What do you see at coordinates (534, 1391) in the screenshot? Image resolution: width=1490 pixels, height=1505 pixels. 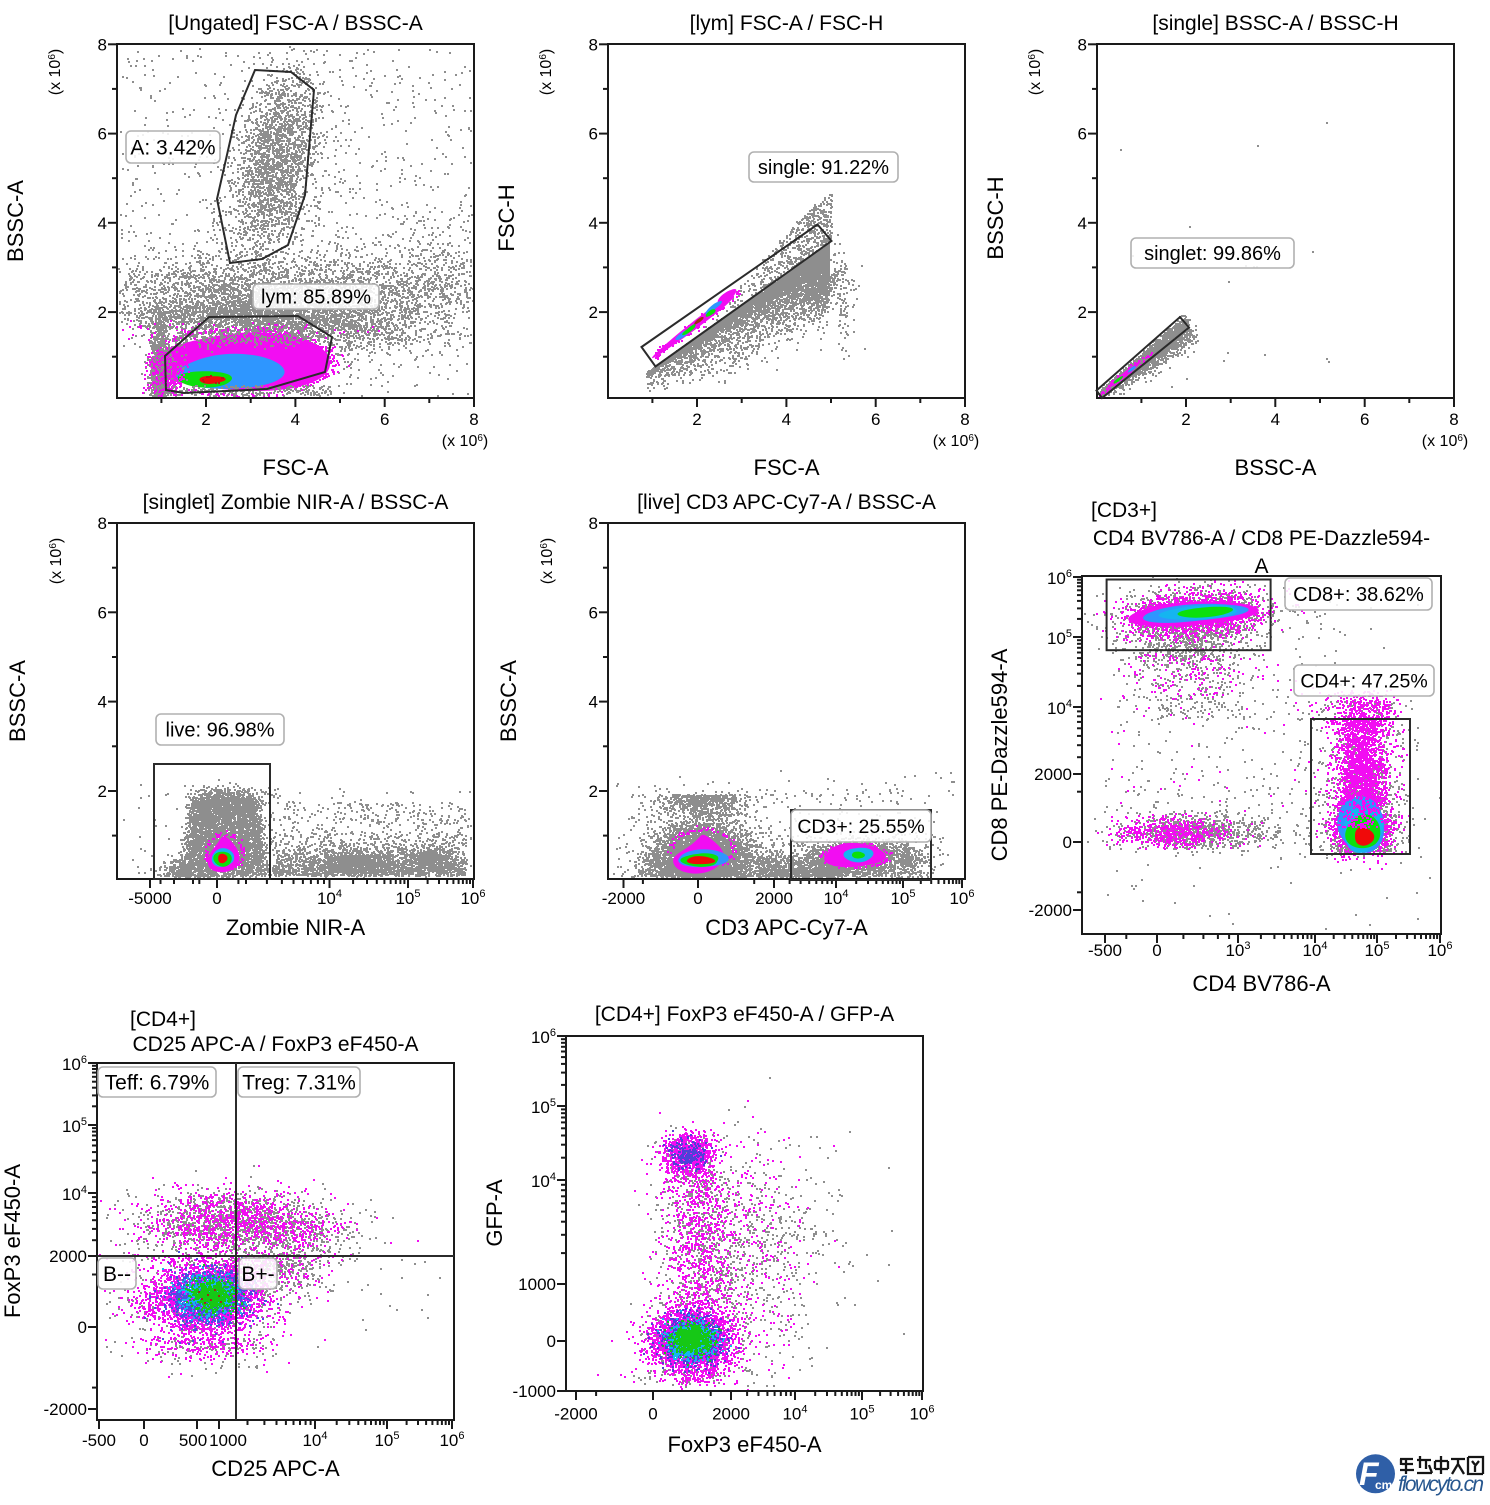 I see `svg-text: -1000` at bounding box center [534, 1391].